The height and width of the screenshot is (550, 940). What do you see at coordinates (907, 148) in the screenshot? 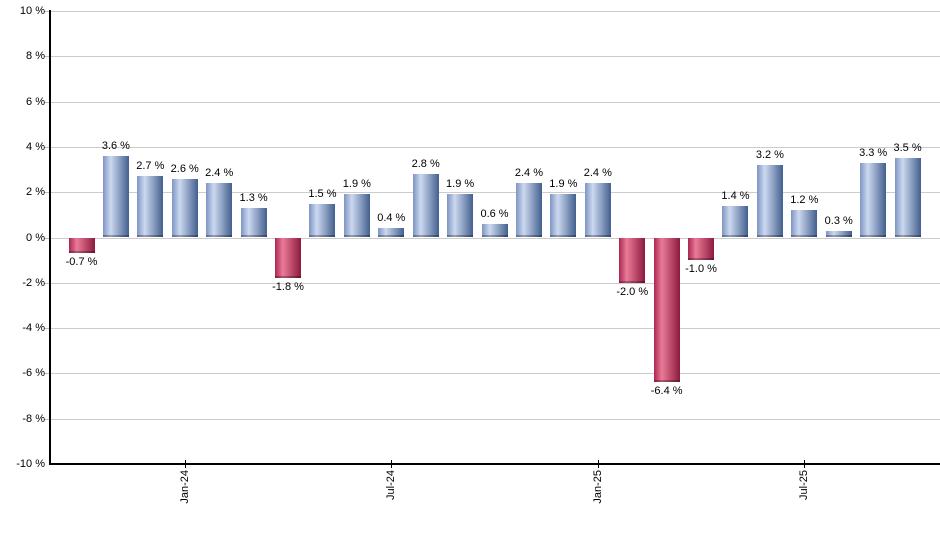
I see `bar-value-label: 3.5 %` at bounding box center [907, 148].